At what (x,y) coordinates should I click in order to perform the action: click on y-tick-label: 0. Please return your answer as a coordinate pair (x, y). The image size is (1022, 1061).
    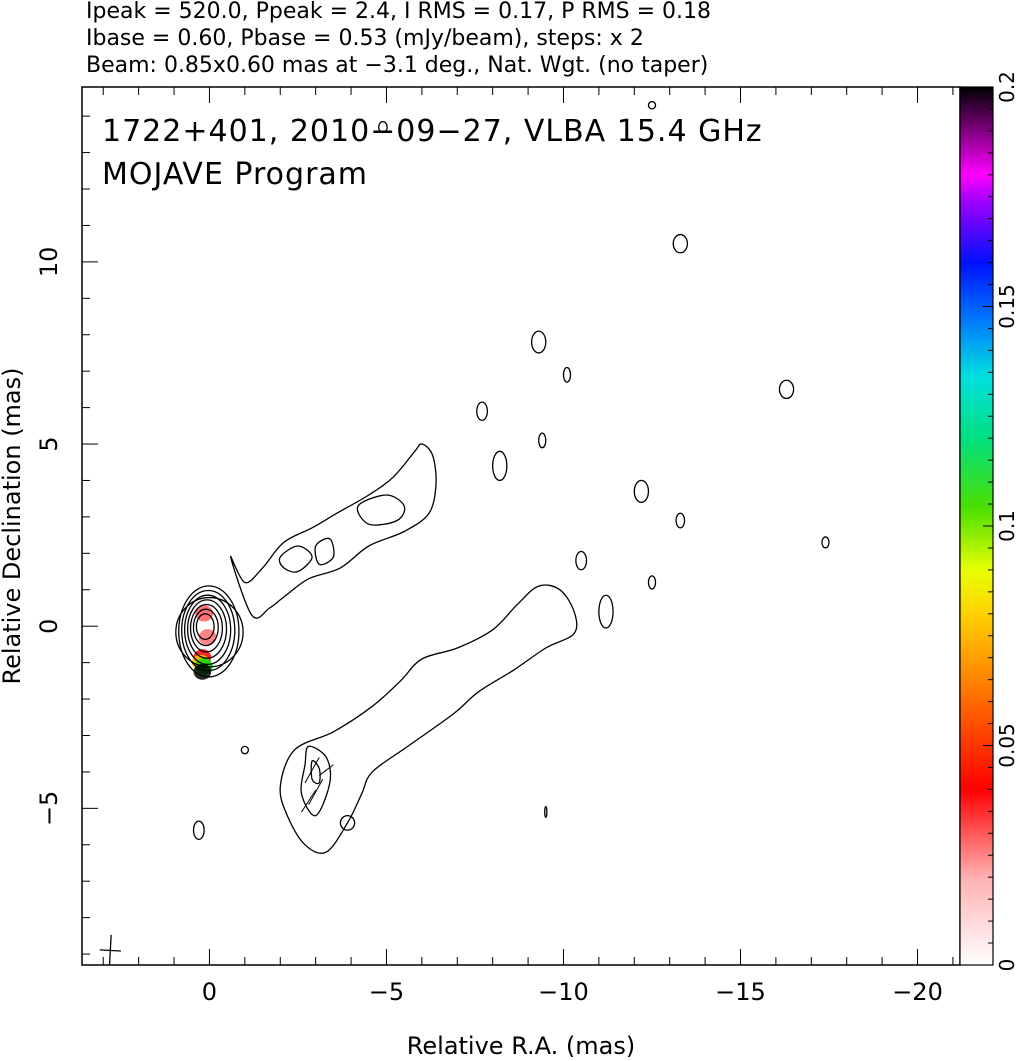
    Looking at the image, I should click on (49, 626).